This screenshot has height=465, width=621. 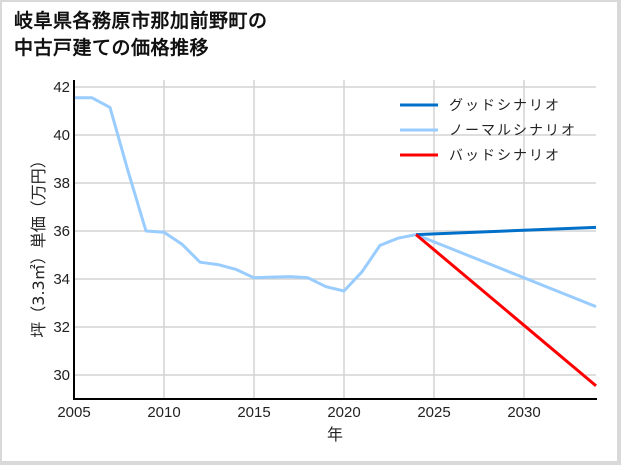 What do you see at coordinates (38, 244) in the screenshot?
I see `y-axis-label: 坪（3.3㎡）単価（万円）` at bounding box center [38, 244].